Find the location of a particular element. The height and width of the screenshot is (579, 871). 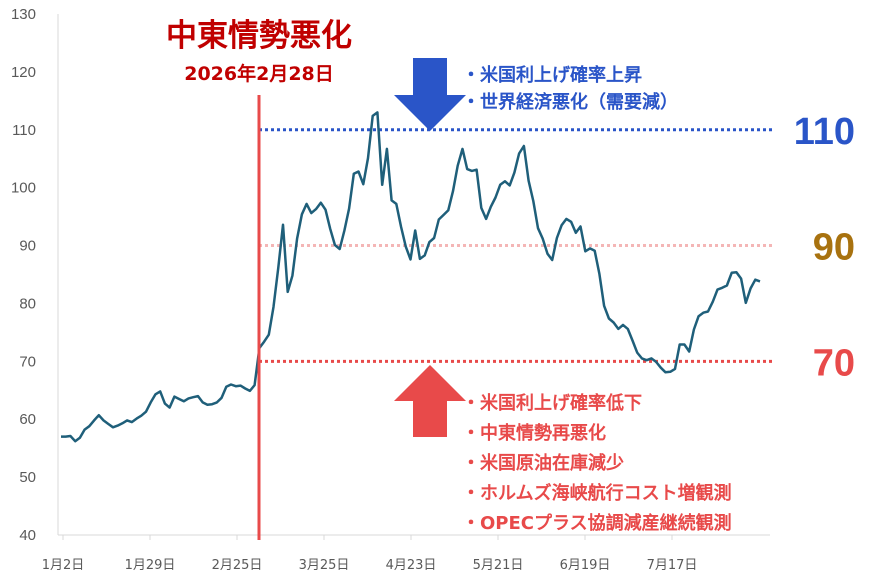

y-tick-label: 90 is located at coordinates (27, 246).